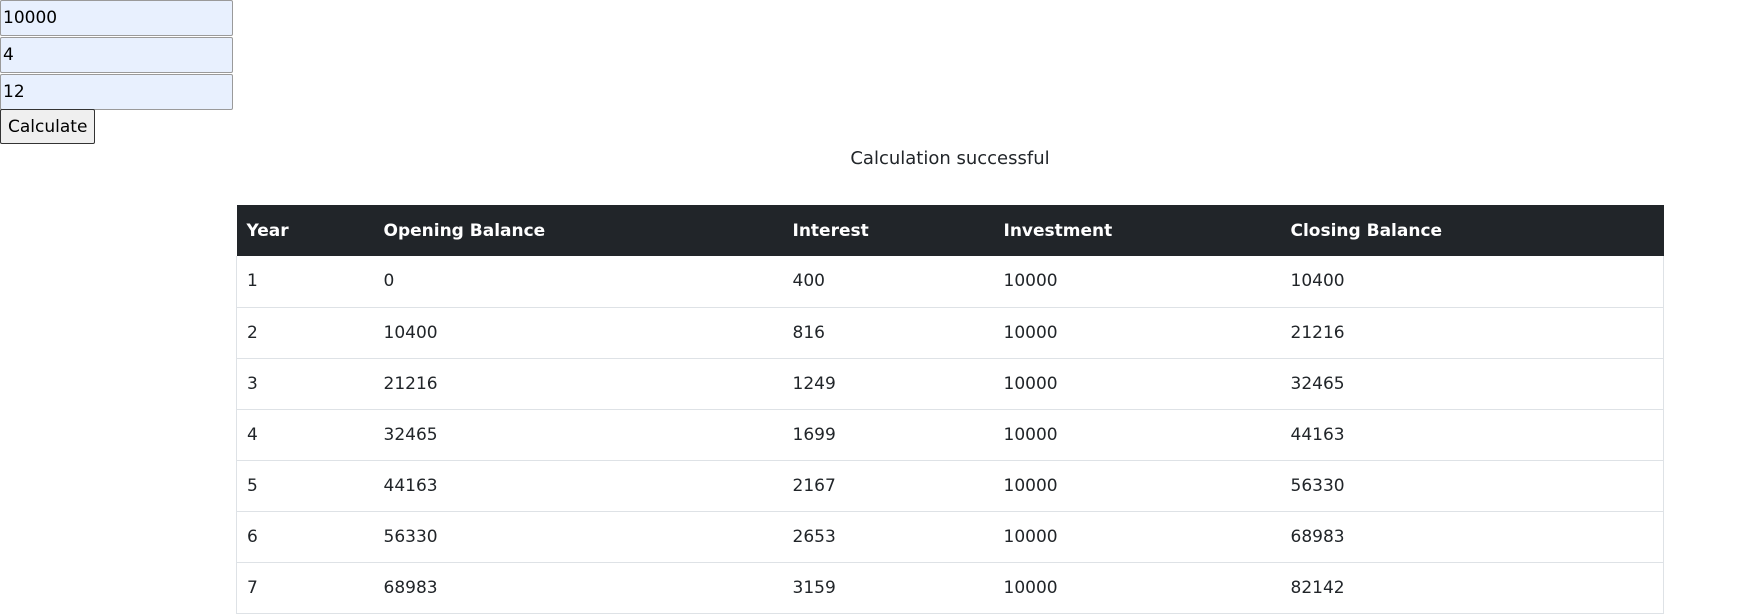  Describe the element at coordinates (888, 486) in the screenshot. I see `cell-interest: 2167` at that location.